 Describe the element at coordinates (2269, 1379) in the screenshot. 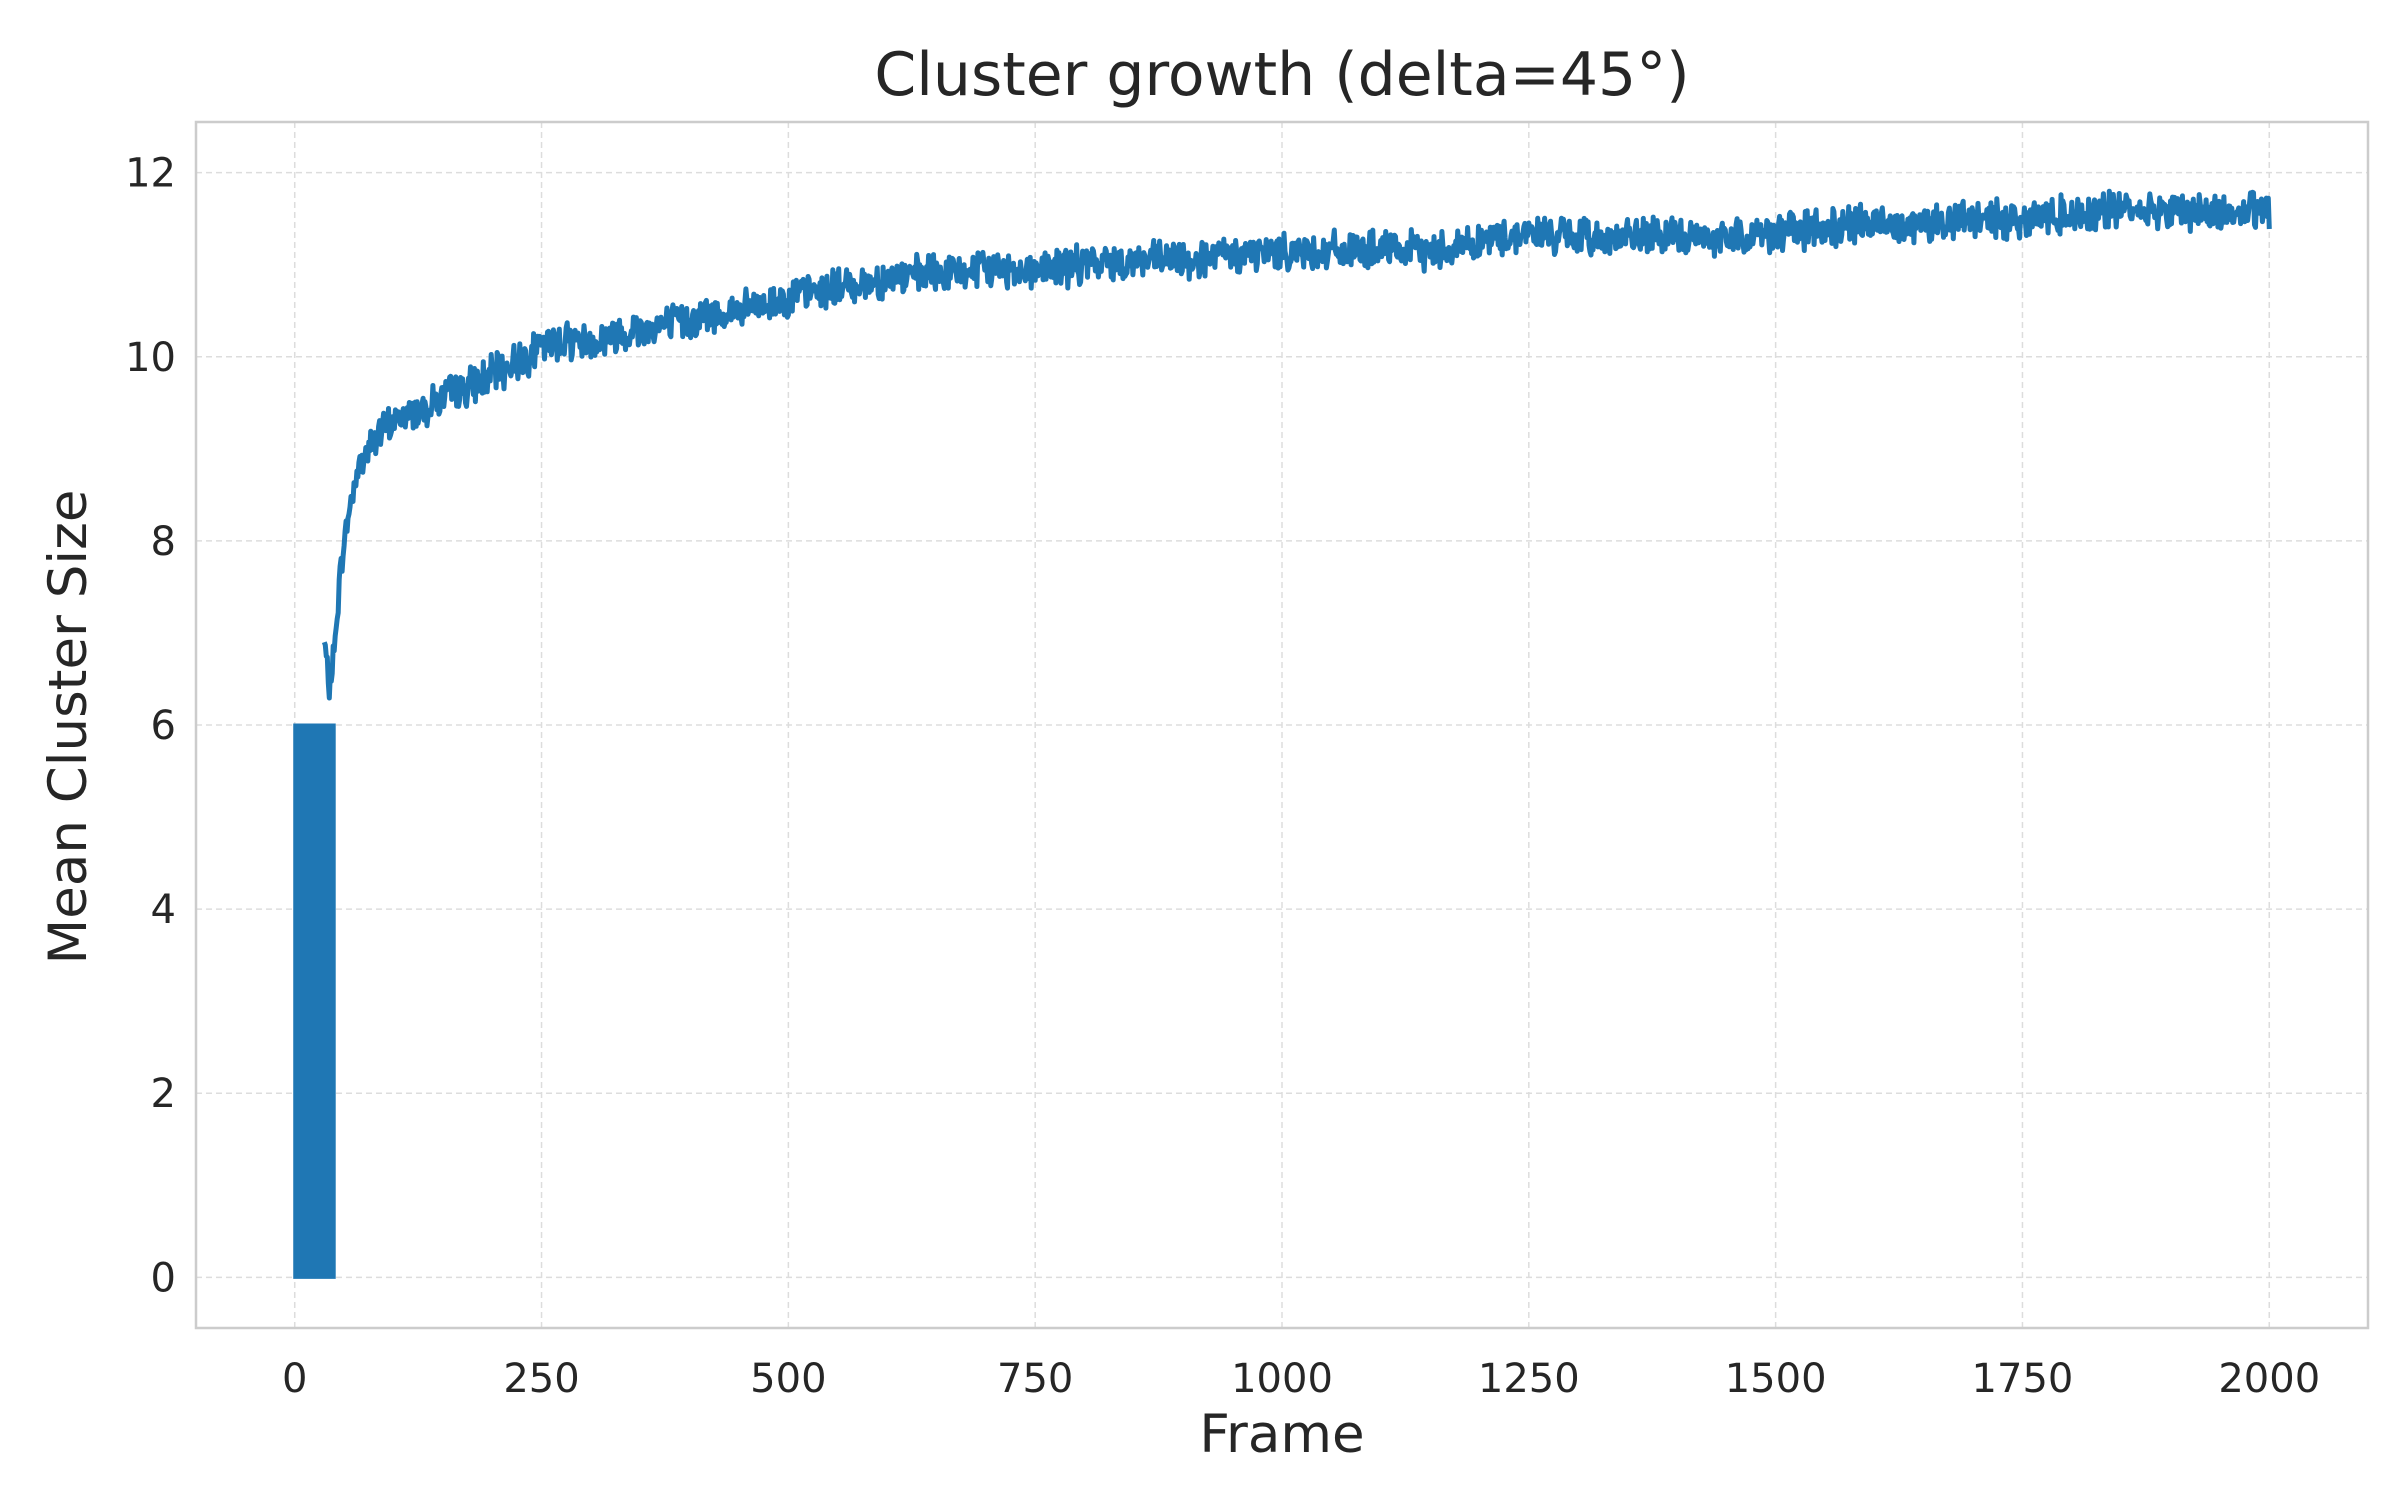

I see `x-tick-label: 2000` at that location.